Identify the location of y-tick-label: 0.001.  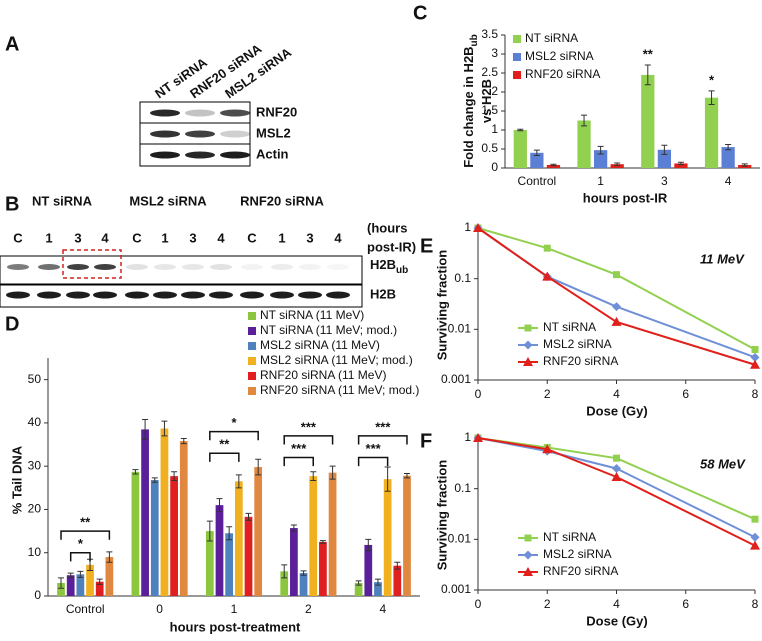
(456, 379).